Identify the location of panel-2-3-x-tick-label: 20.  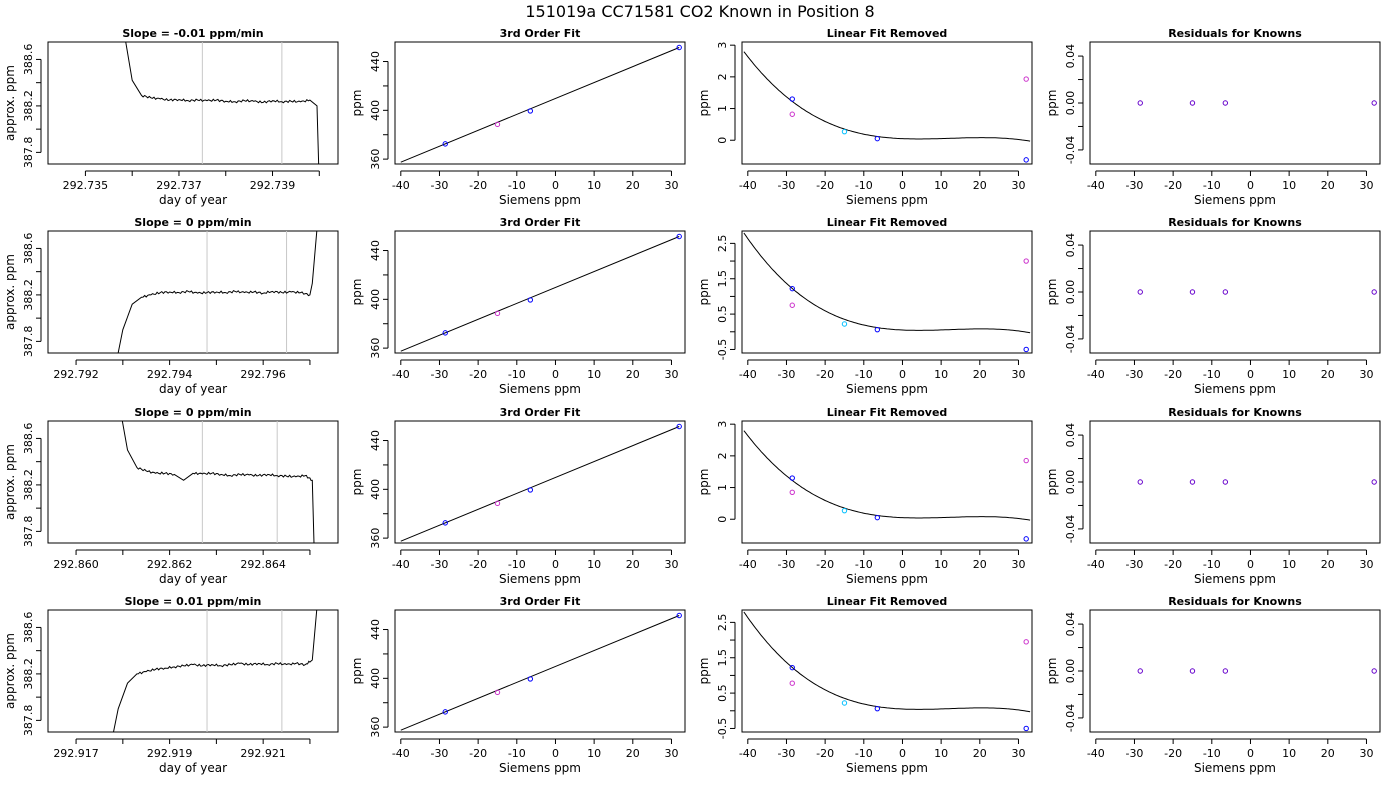
(980, 374).